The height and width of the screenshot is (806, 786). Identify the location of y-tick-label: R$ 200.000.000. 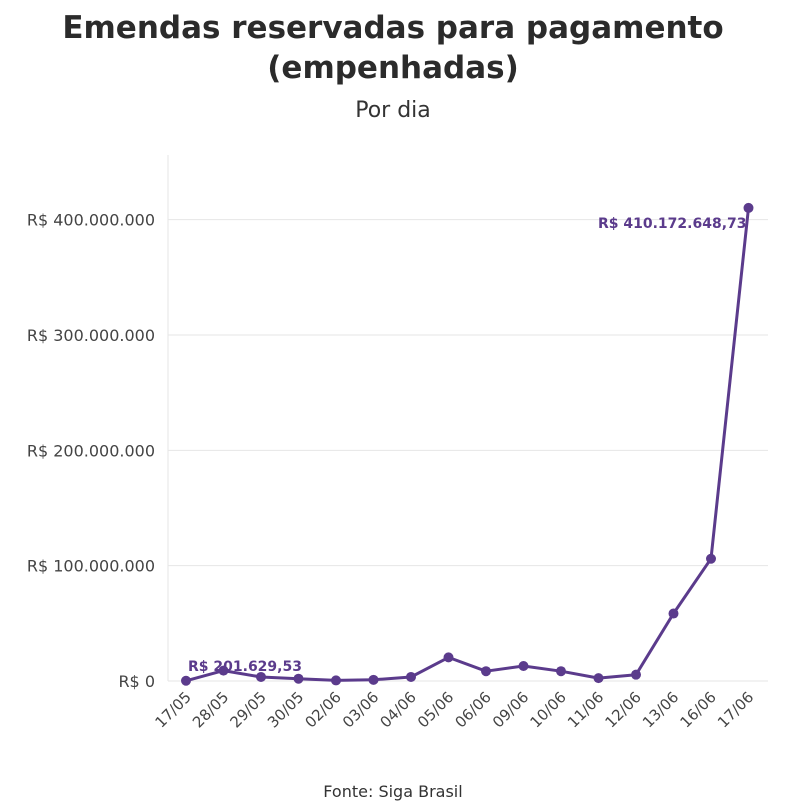
(91, 450).